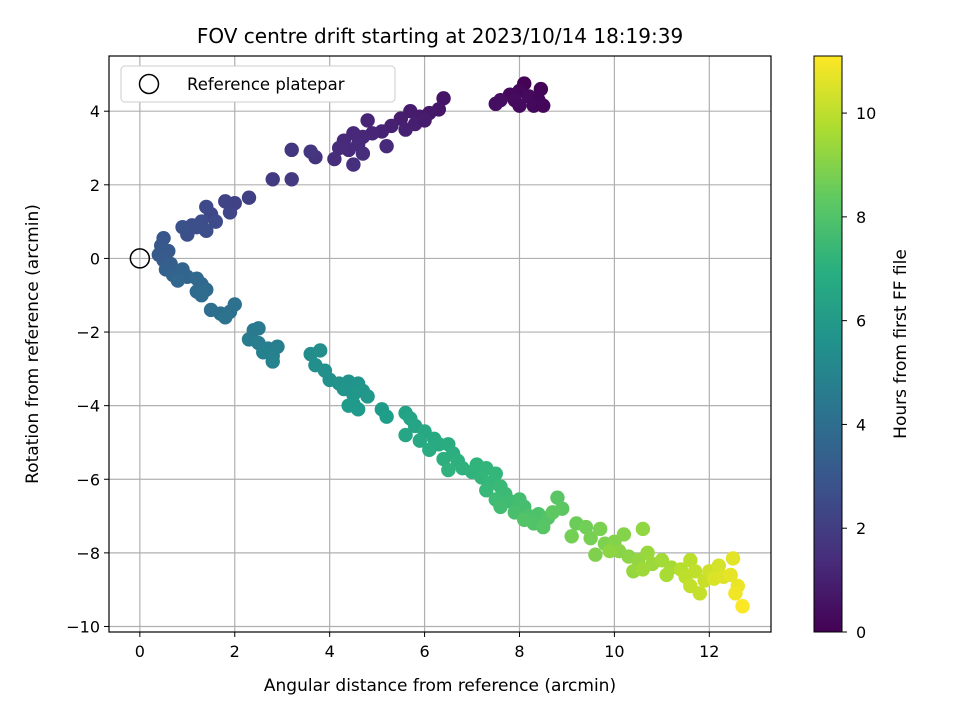  What do you see at coordinates (95, 111) in the screenshot?
I see `y-tick-label: 4` at bounding box center [95, 111].